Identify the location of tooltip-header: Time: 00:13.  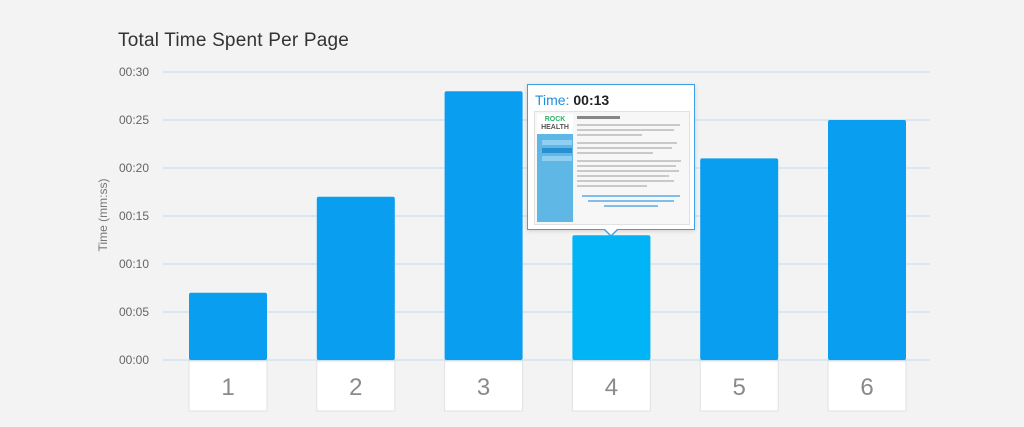
(572, 100).